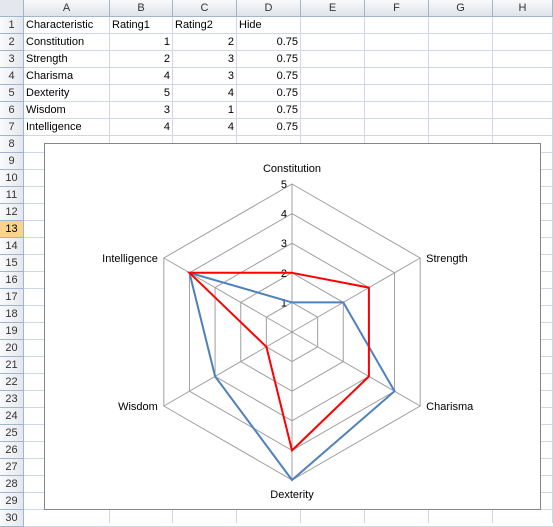  I want to click on radar-tick-label: 3, so click(284, 244).